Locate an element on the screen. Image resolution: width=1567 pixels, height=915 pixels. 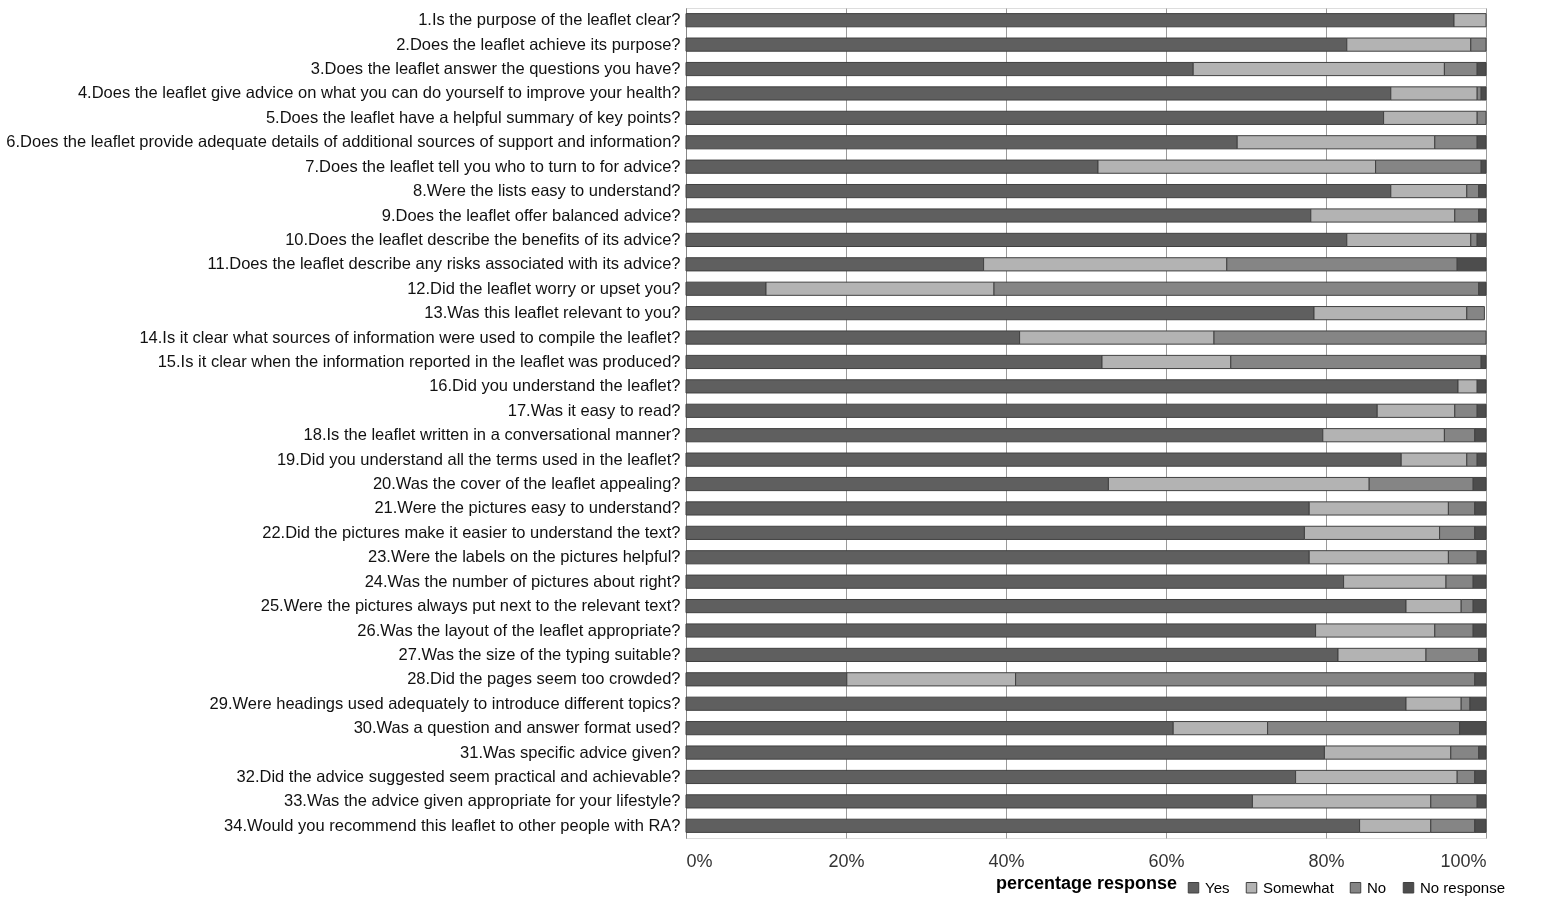
y-tick-label: 23.Were the labels on the pictures helpful? is located at coordinates (524, 556).